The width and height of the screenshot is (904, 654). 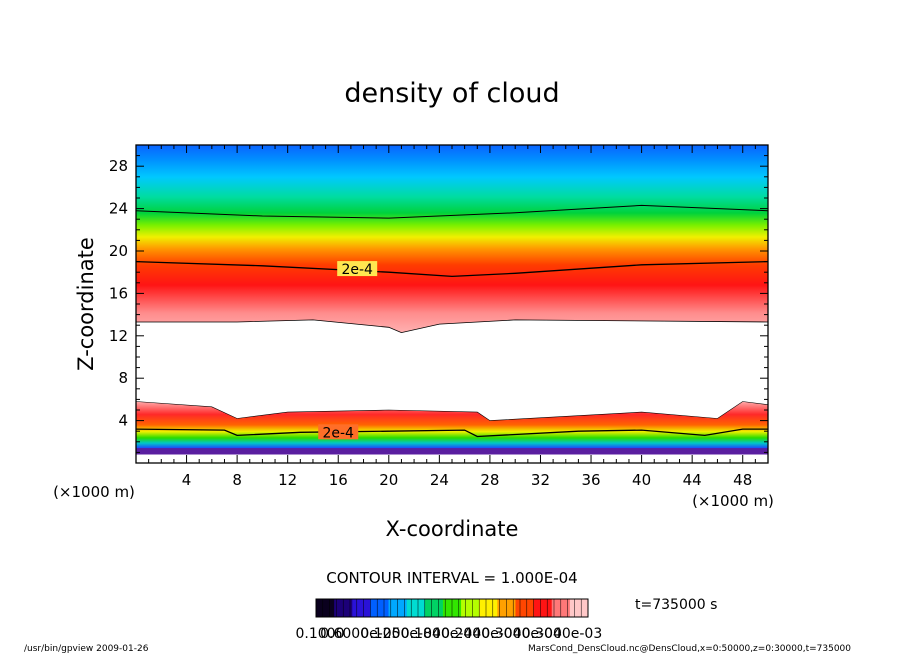 I want to click on y-tick-label: 20, so click(x=118, y=251).